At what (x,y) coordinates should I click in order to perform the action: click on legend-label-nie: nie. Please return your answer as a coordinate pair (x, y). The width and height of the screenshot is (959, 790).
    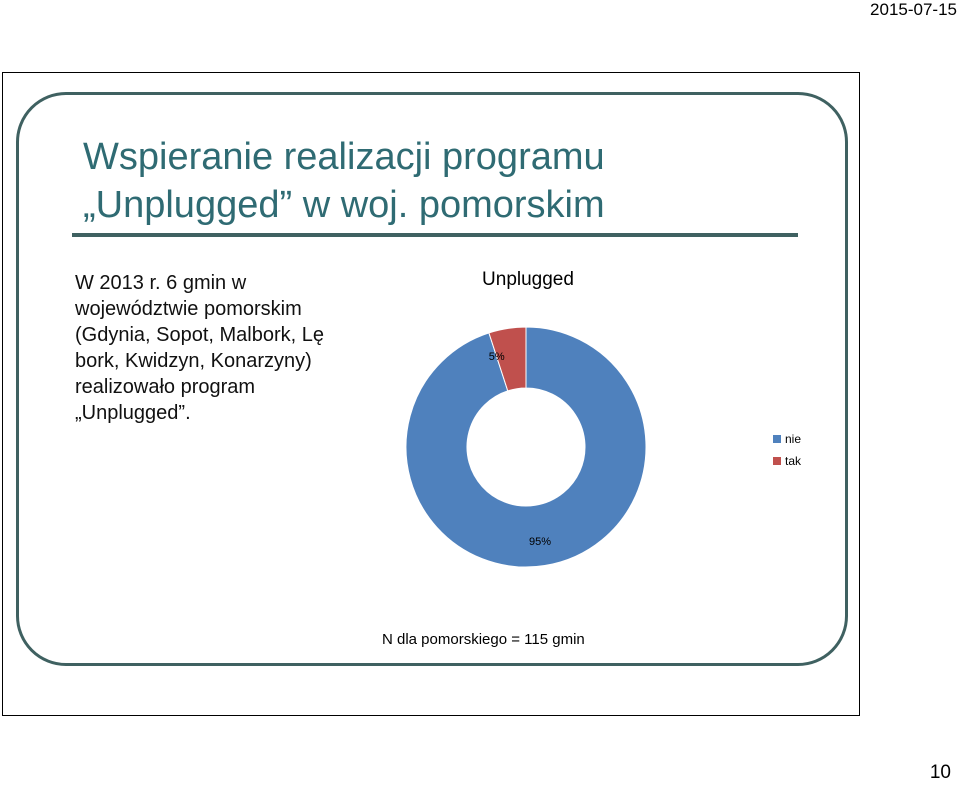
    Looking at the image, I should click on (793, 439).